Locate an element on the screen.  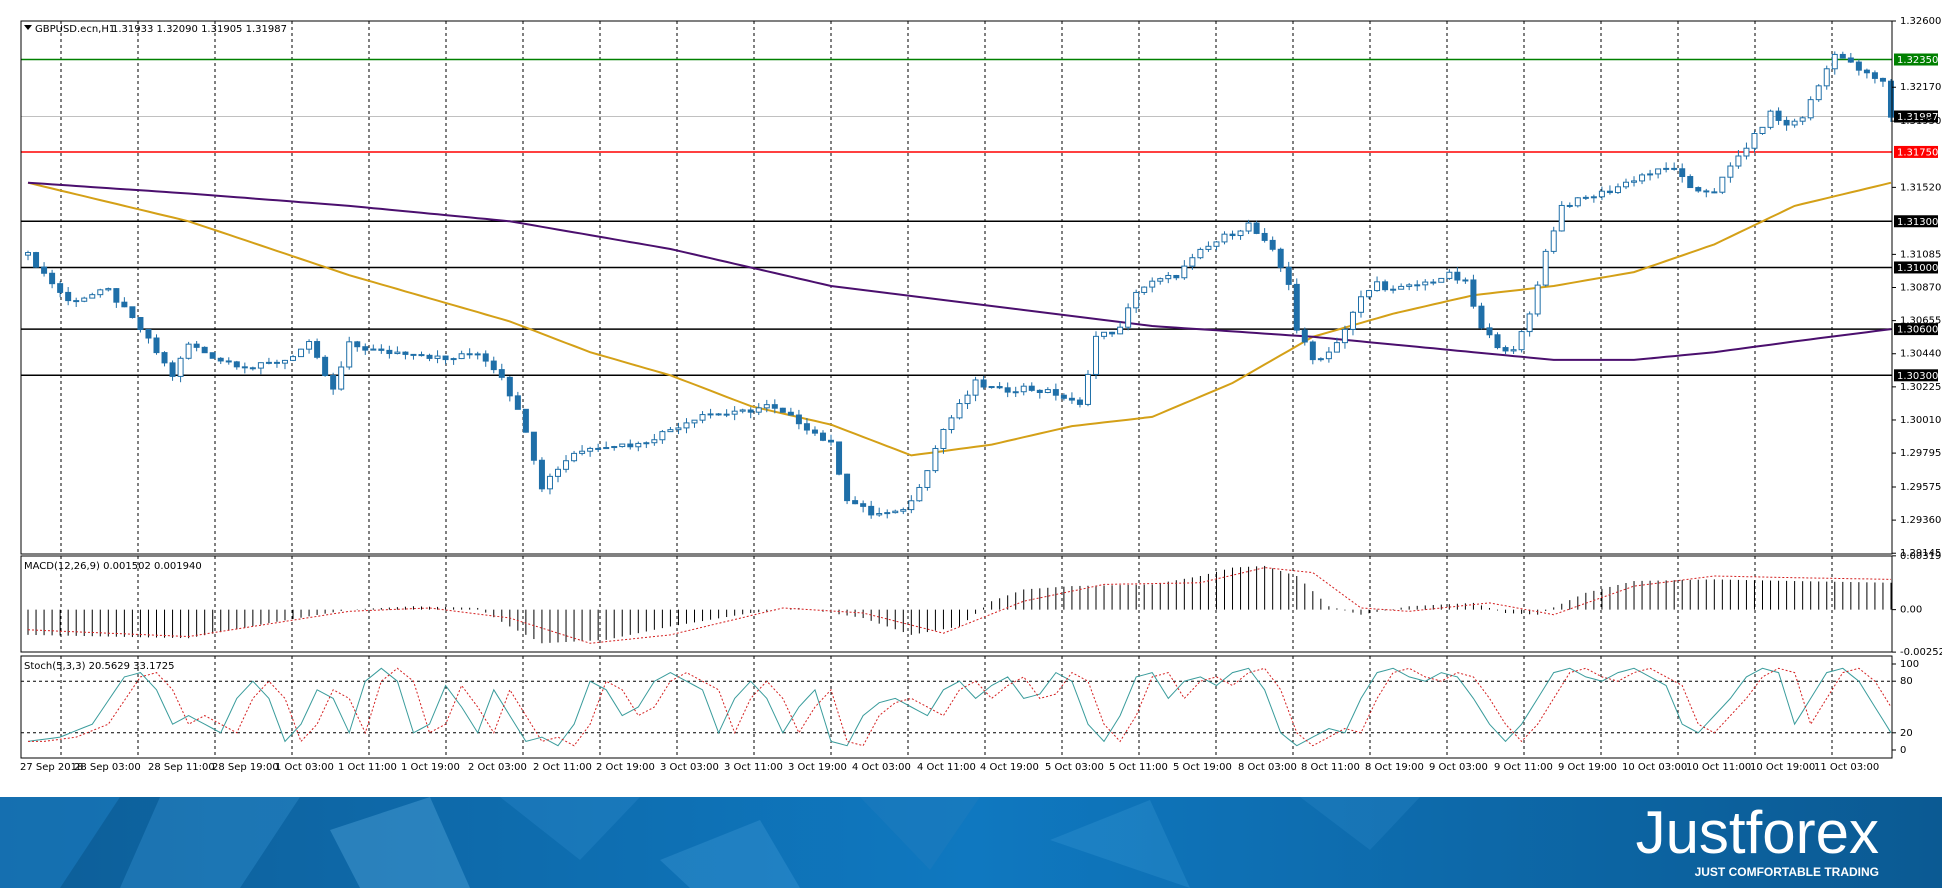
stoch-label: Stoch(5,3,3) 20.5629 33.1725 is located at coordinates (99, 666).